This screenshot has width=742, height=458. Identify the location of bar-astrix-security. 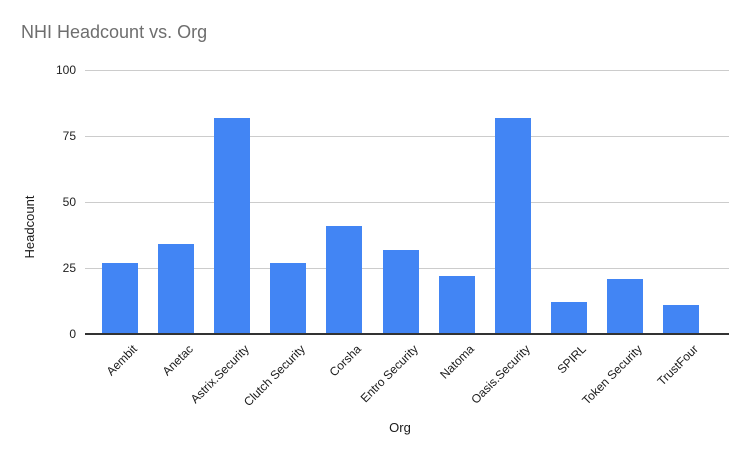
(232, 225).